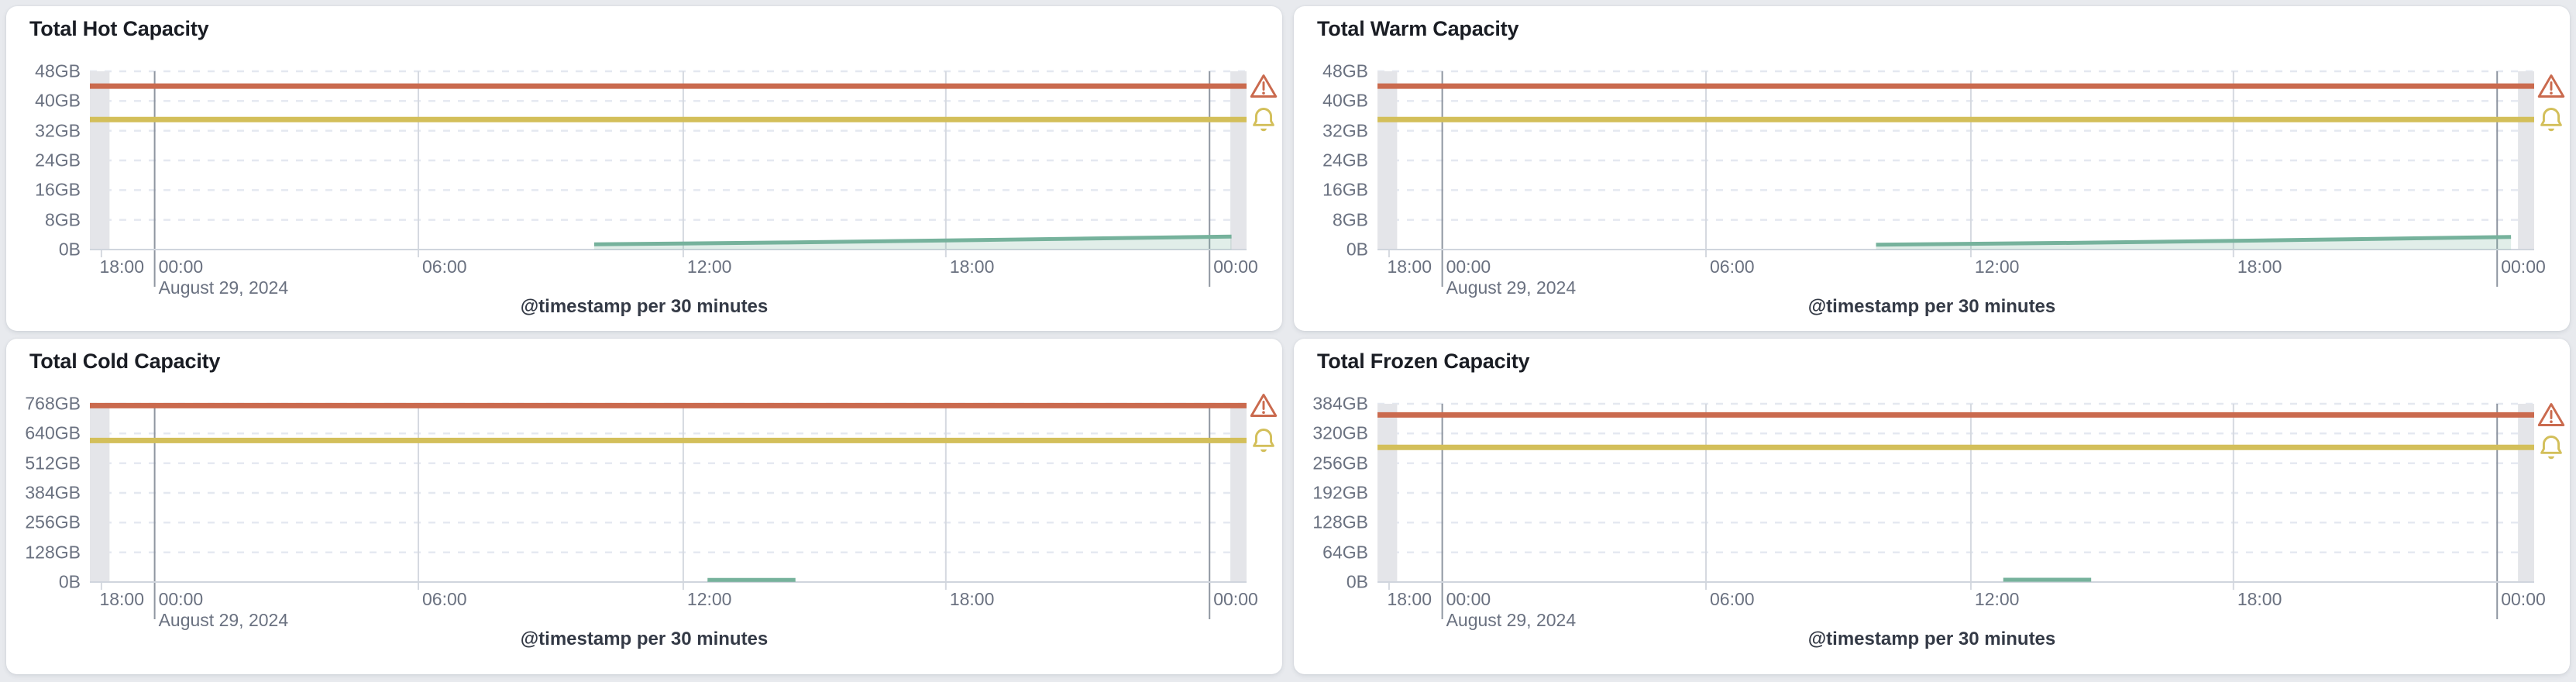  I want to click on y-axis-label: 640GB, so click(53, 432).